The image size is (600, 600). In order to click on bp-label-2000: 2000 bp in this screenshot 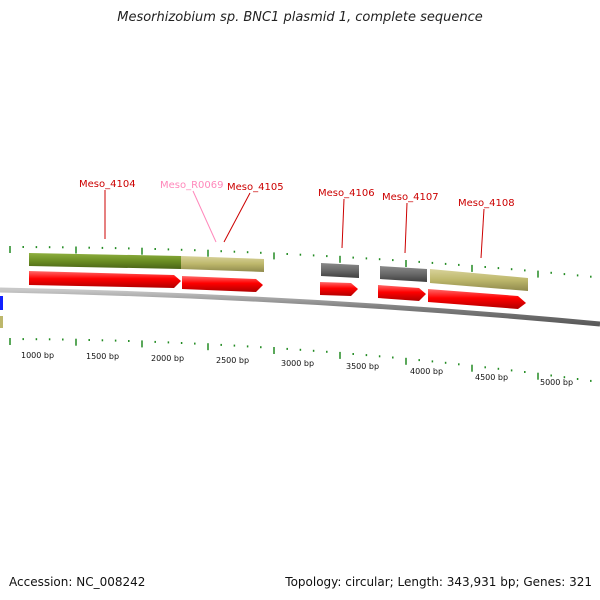, I will do `click(167, 358)`.